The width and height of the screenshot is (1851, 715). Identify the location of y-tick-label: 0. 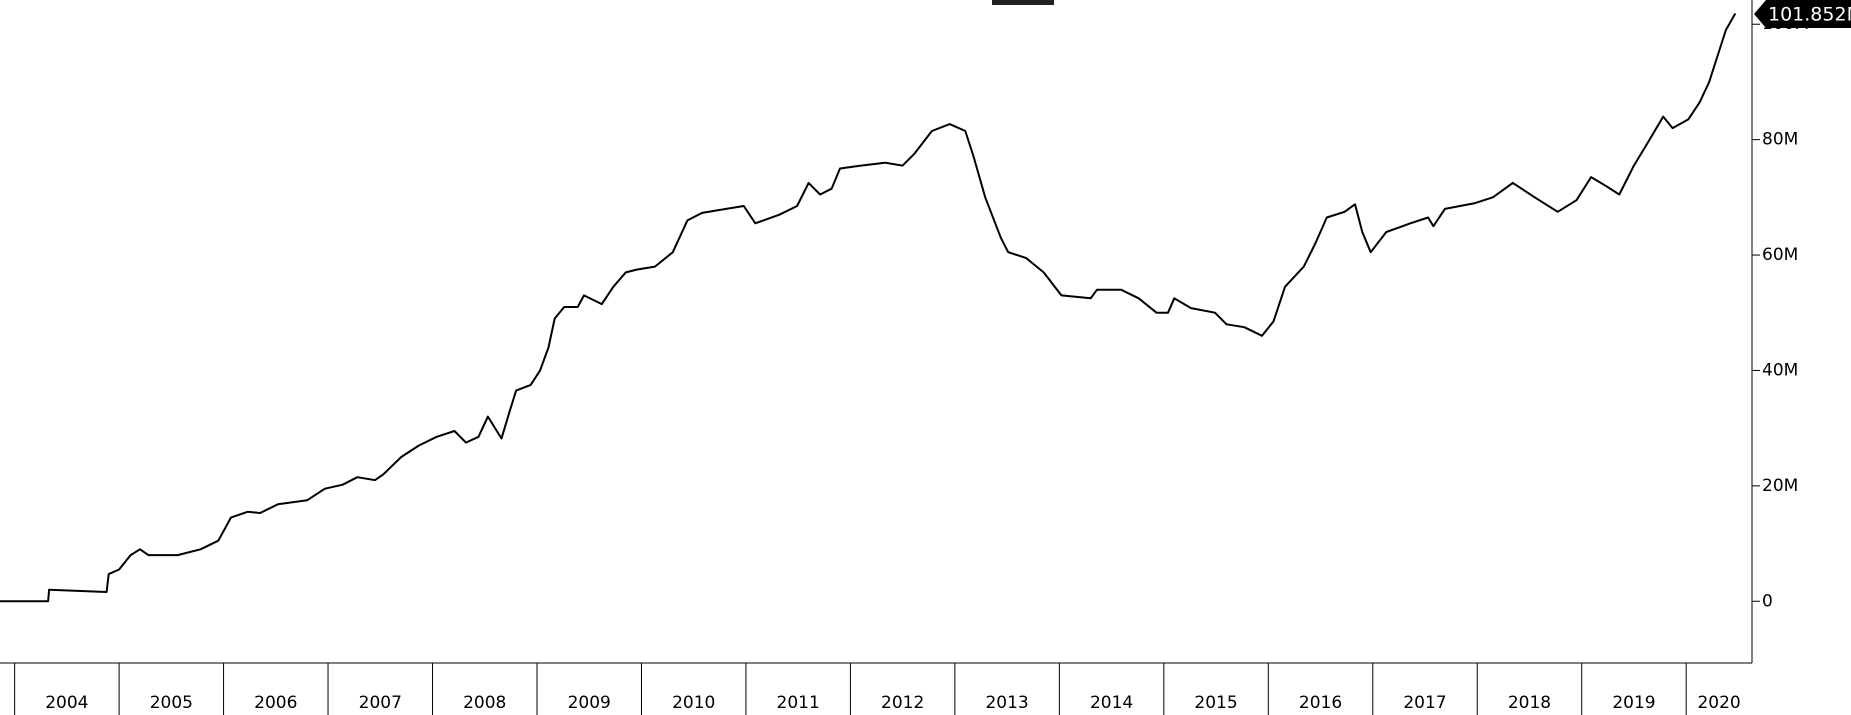
(1767, 601).